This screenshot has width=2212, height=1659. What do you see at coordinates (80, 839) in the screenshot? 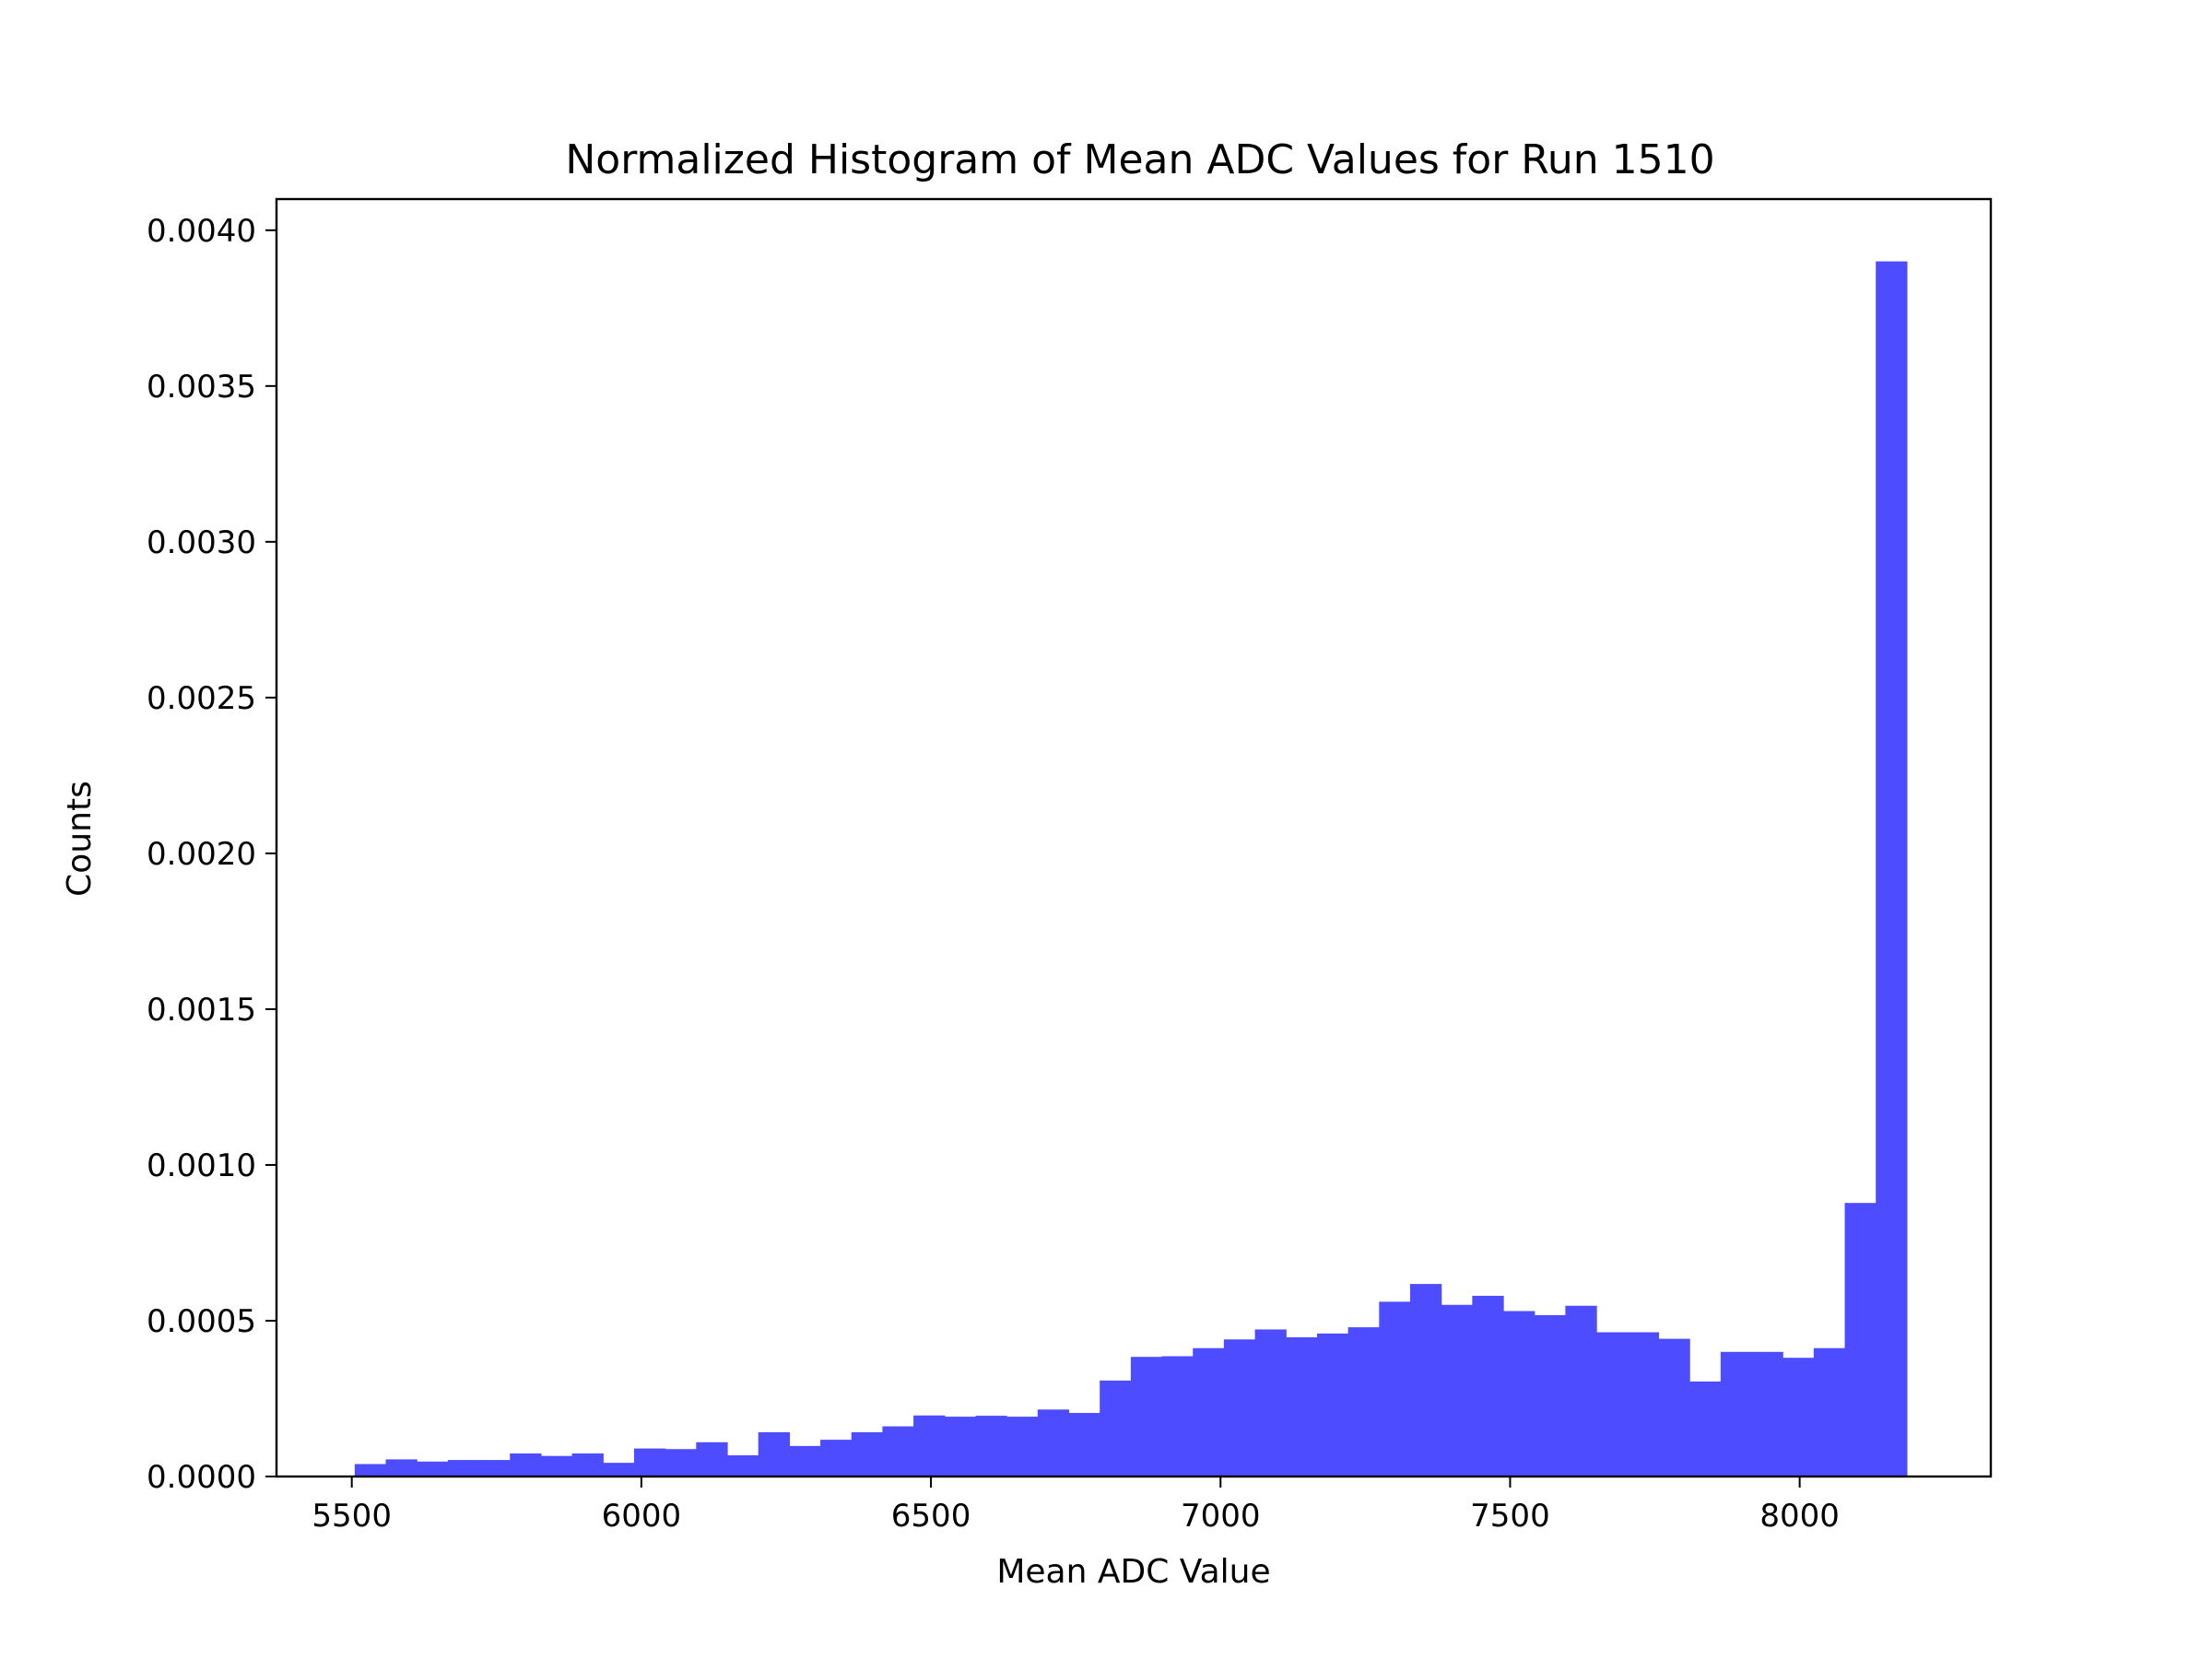
I see `y-axis-label: Counts` at bounding box center [80, 839].